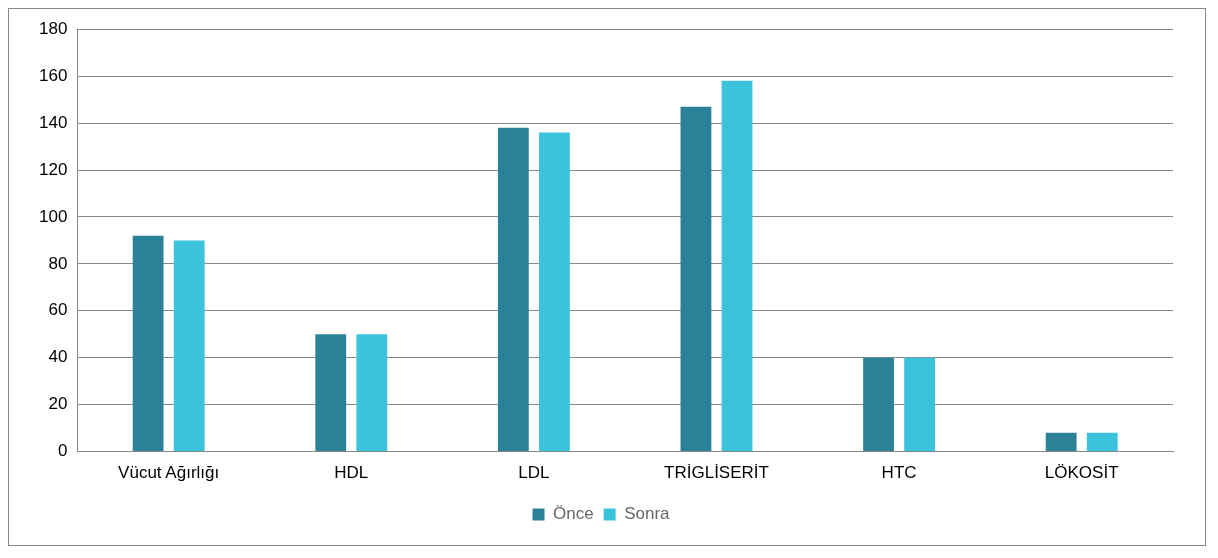 Image resolution: width=1218 pixels, height=558 pixels. Describe the element at coordinates (53, 122) in the screenshot. I see `y-tick-label: 140` at that location.